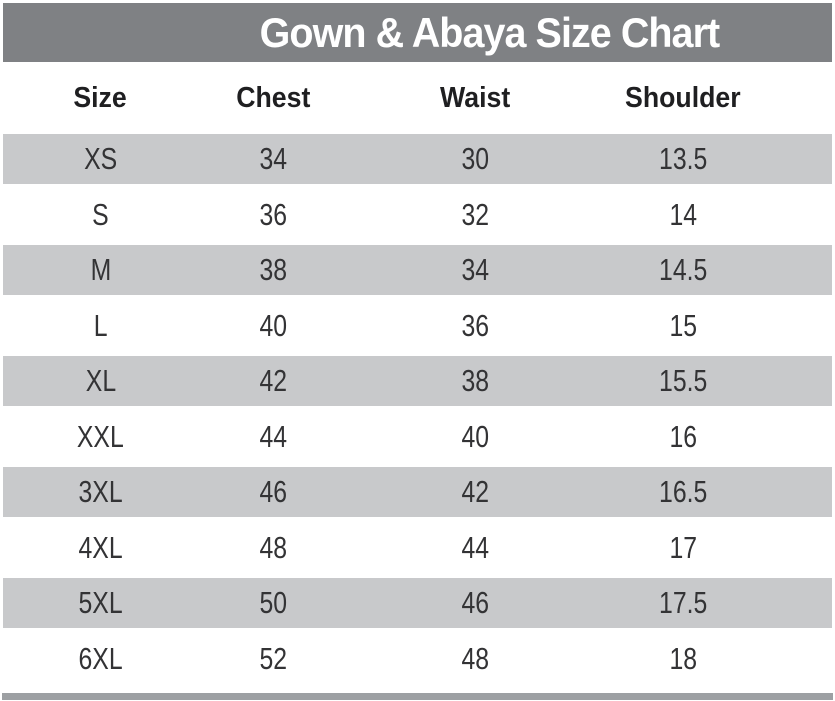 Image resolution: width=835 pixels, height=701 pixels. What do you see at coordinates (100, 491) in the screenshot?
I see `cell-size: 3XL` at bounding box center [100, 491].